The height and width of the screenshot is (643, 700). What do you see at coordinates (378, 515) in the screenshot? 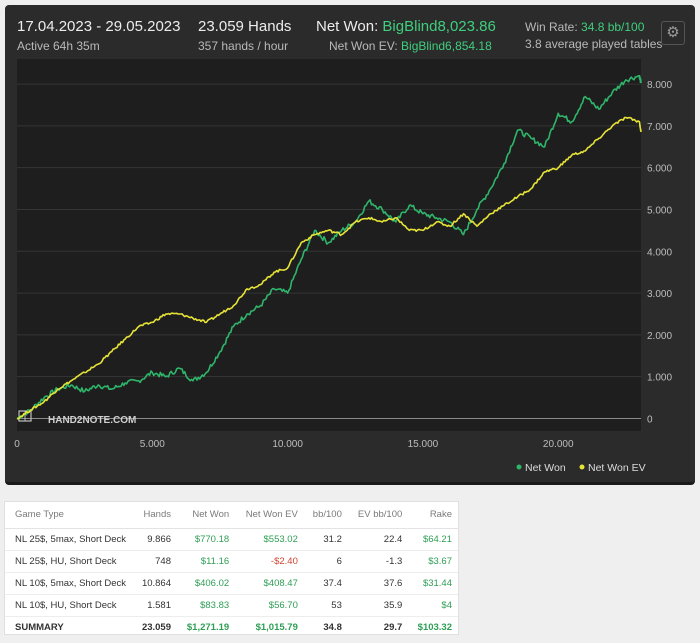
I see `column-header-ev-bb100: EV bb/100` at bounding box center [378, 515].